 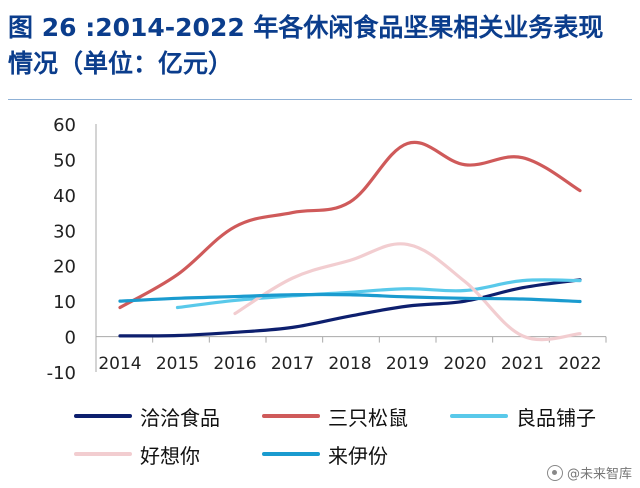 I want to click on y-tick-label: -10, so click(x=61, y=373).